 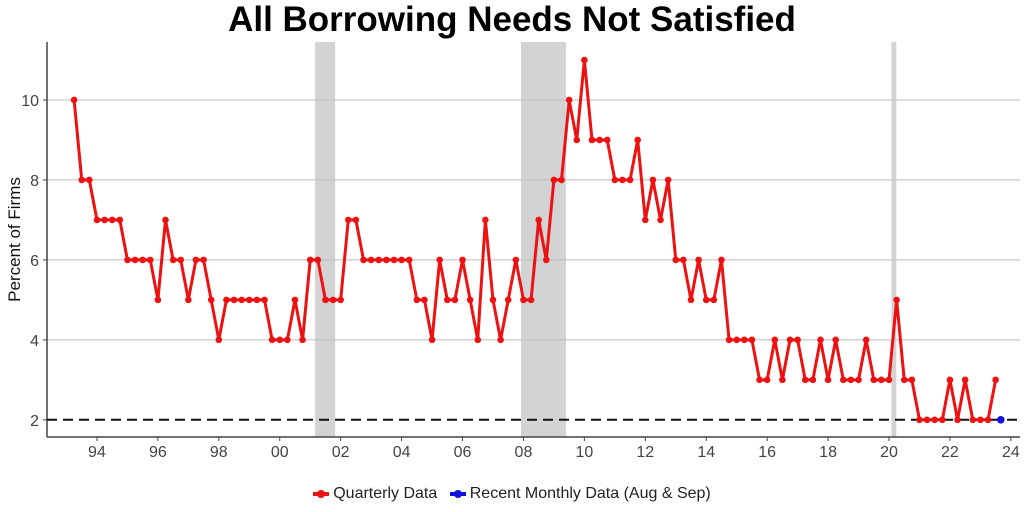 I want to click on x-tick-label: 00, so click(x=280, y=452).